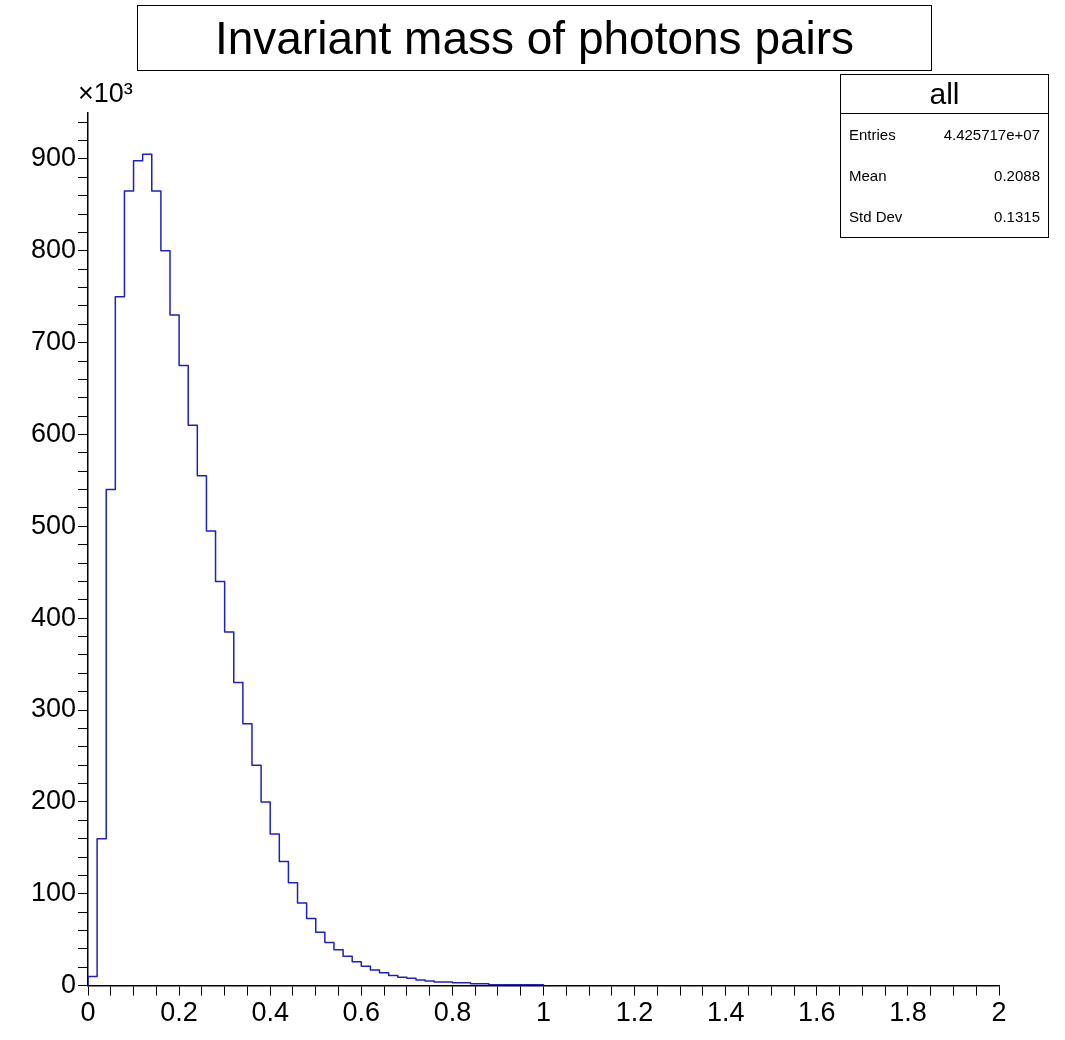  What do you see at coordinates (68, 984) in the screenshot?
I see `y-tick-label: 0` at bounding box center [68, 984].